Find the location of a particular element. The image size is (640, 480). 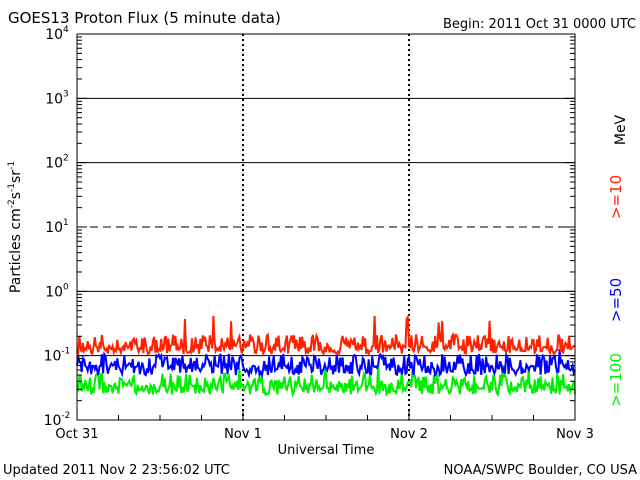

series-line-ge10 is located at coordinates (326, 335).